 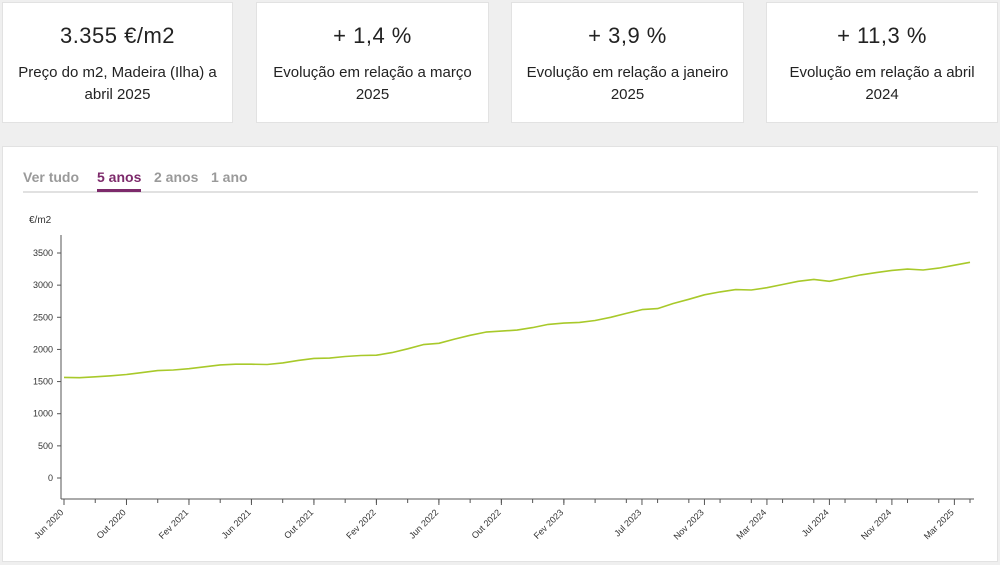 What do you see at coordinates (229, 177) in the screenshot?
I see `tab-1-ano: 1 ano` at bounding box center [229, 177].